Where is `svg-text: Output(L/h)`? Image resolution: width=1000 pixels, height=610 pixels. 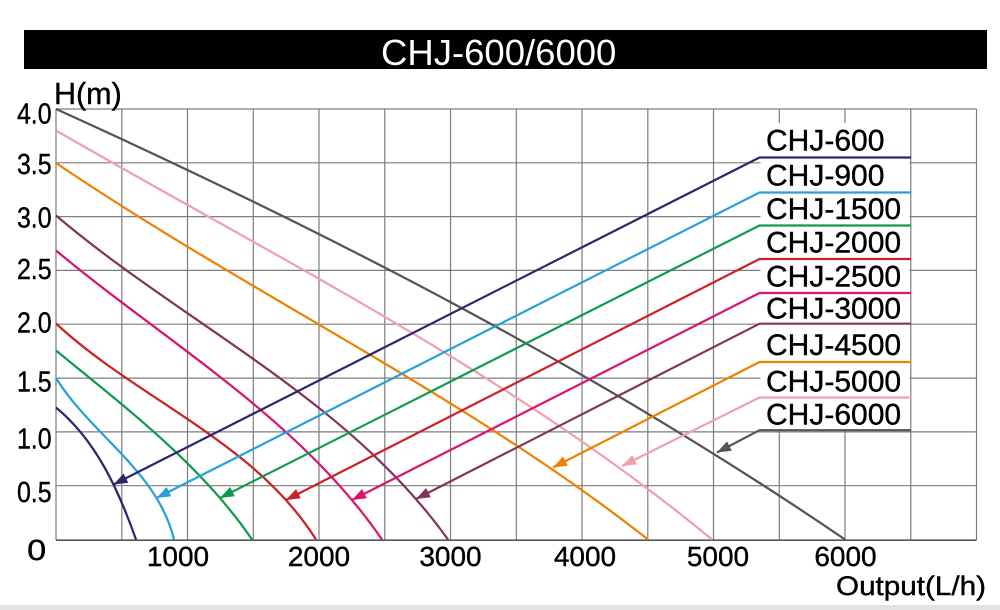
svg-text: Output(L/h) is located at coordinates (911, 586).